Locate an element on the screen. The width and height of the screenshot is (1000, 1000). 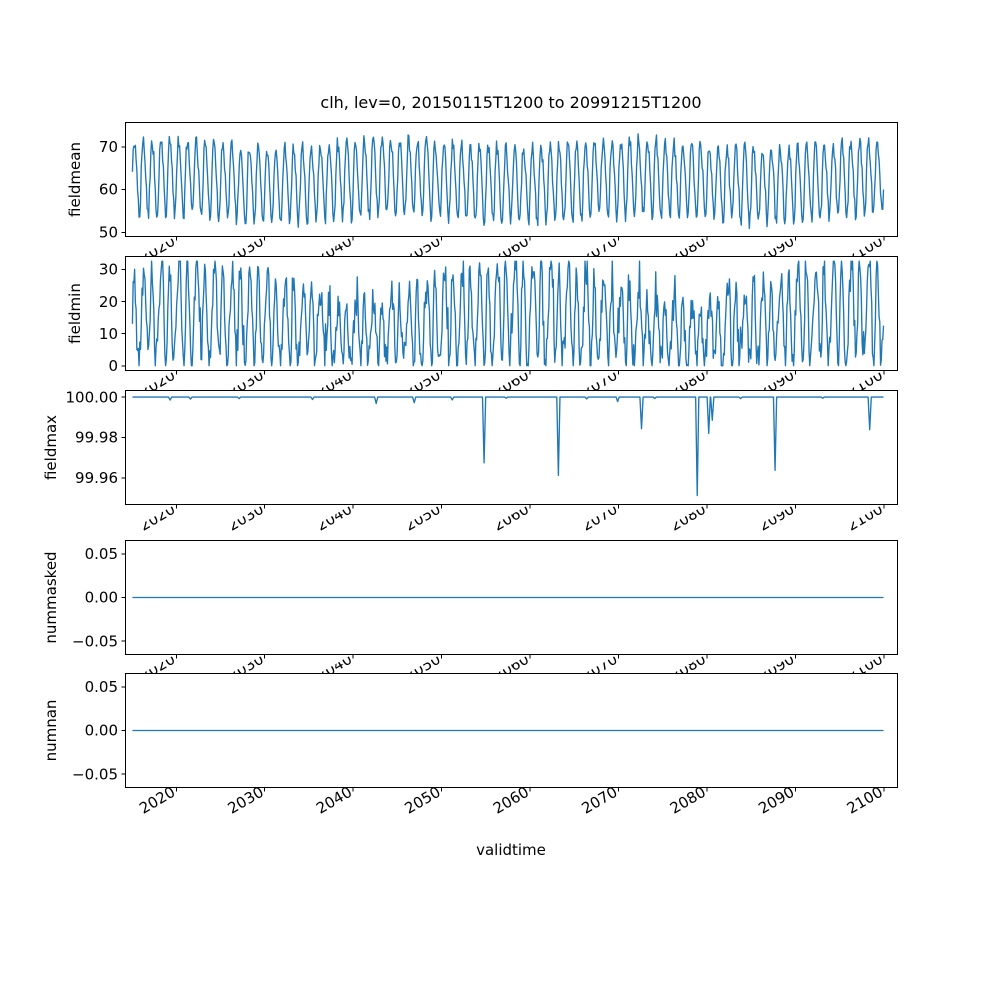
plot-area-fieldmax is located at coordinates (511, 447).